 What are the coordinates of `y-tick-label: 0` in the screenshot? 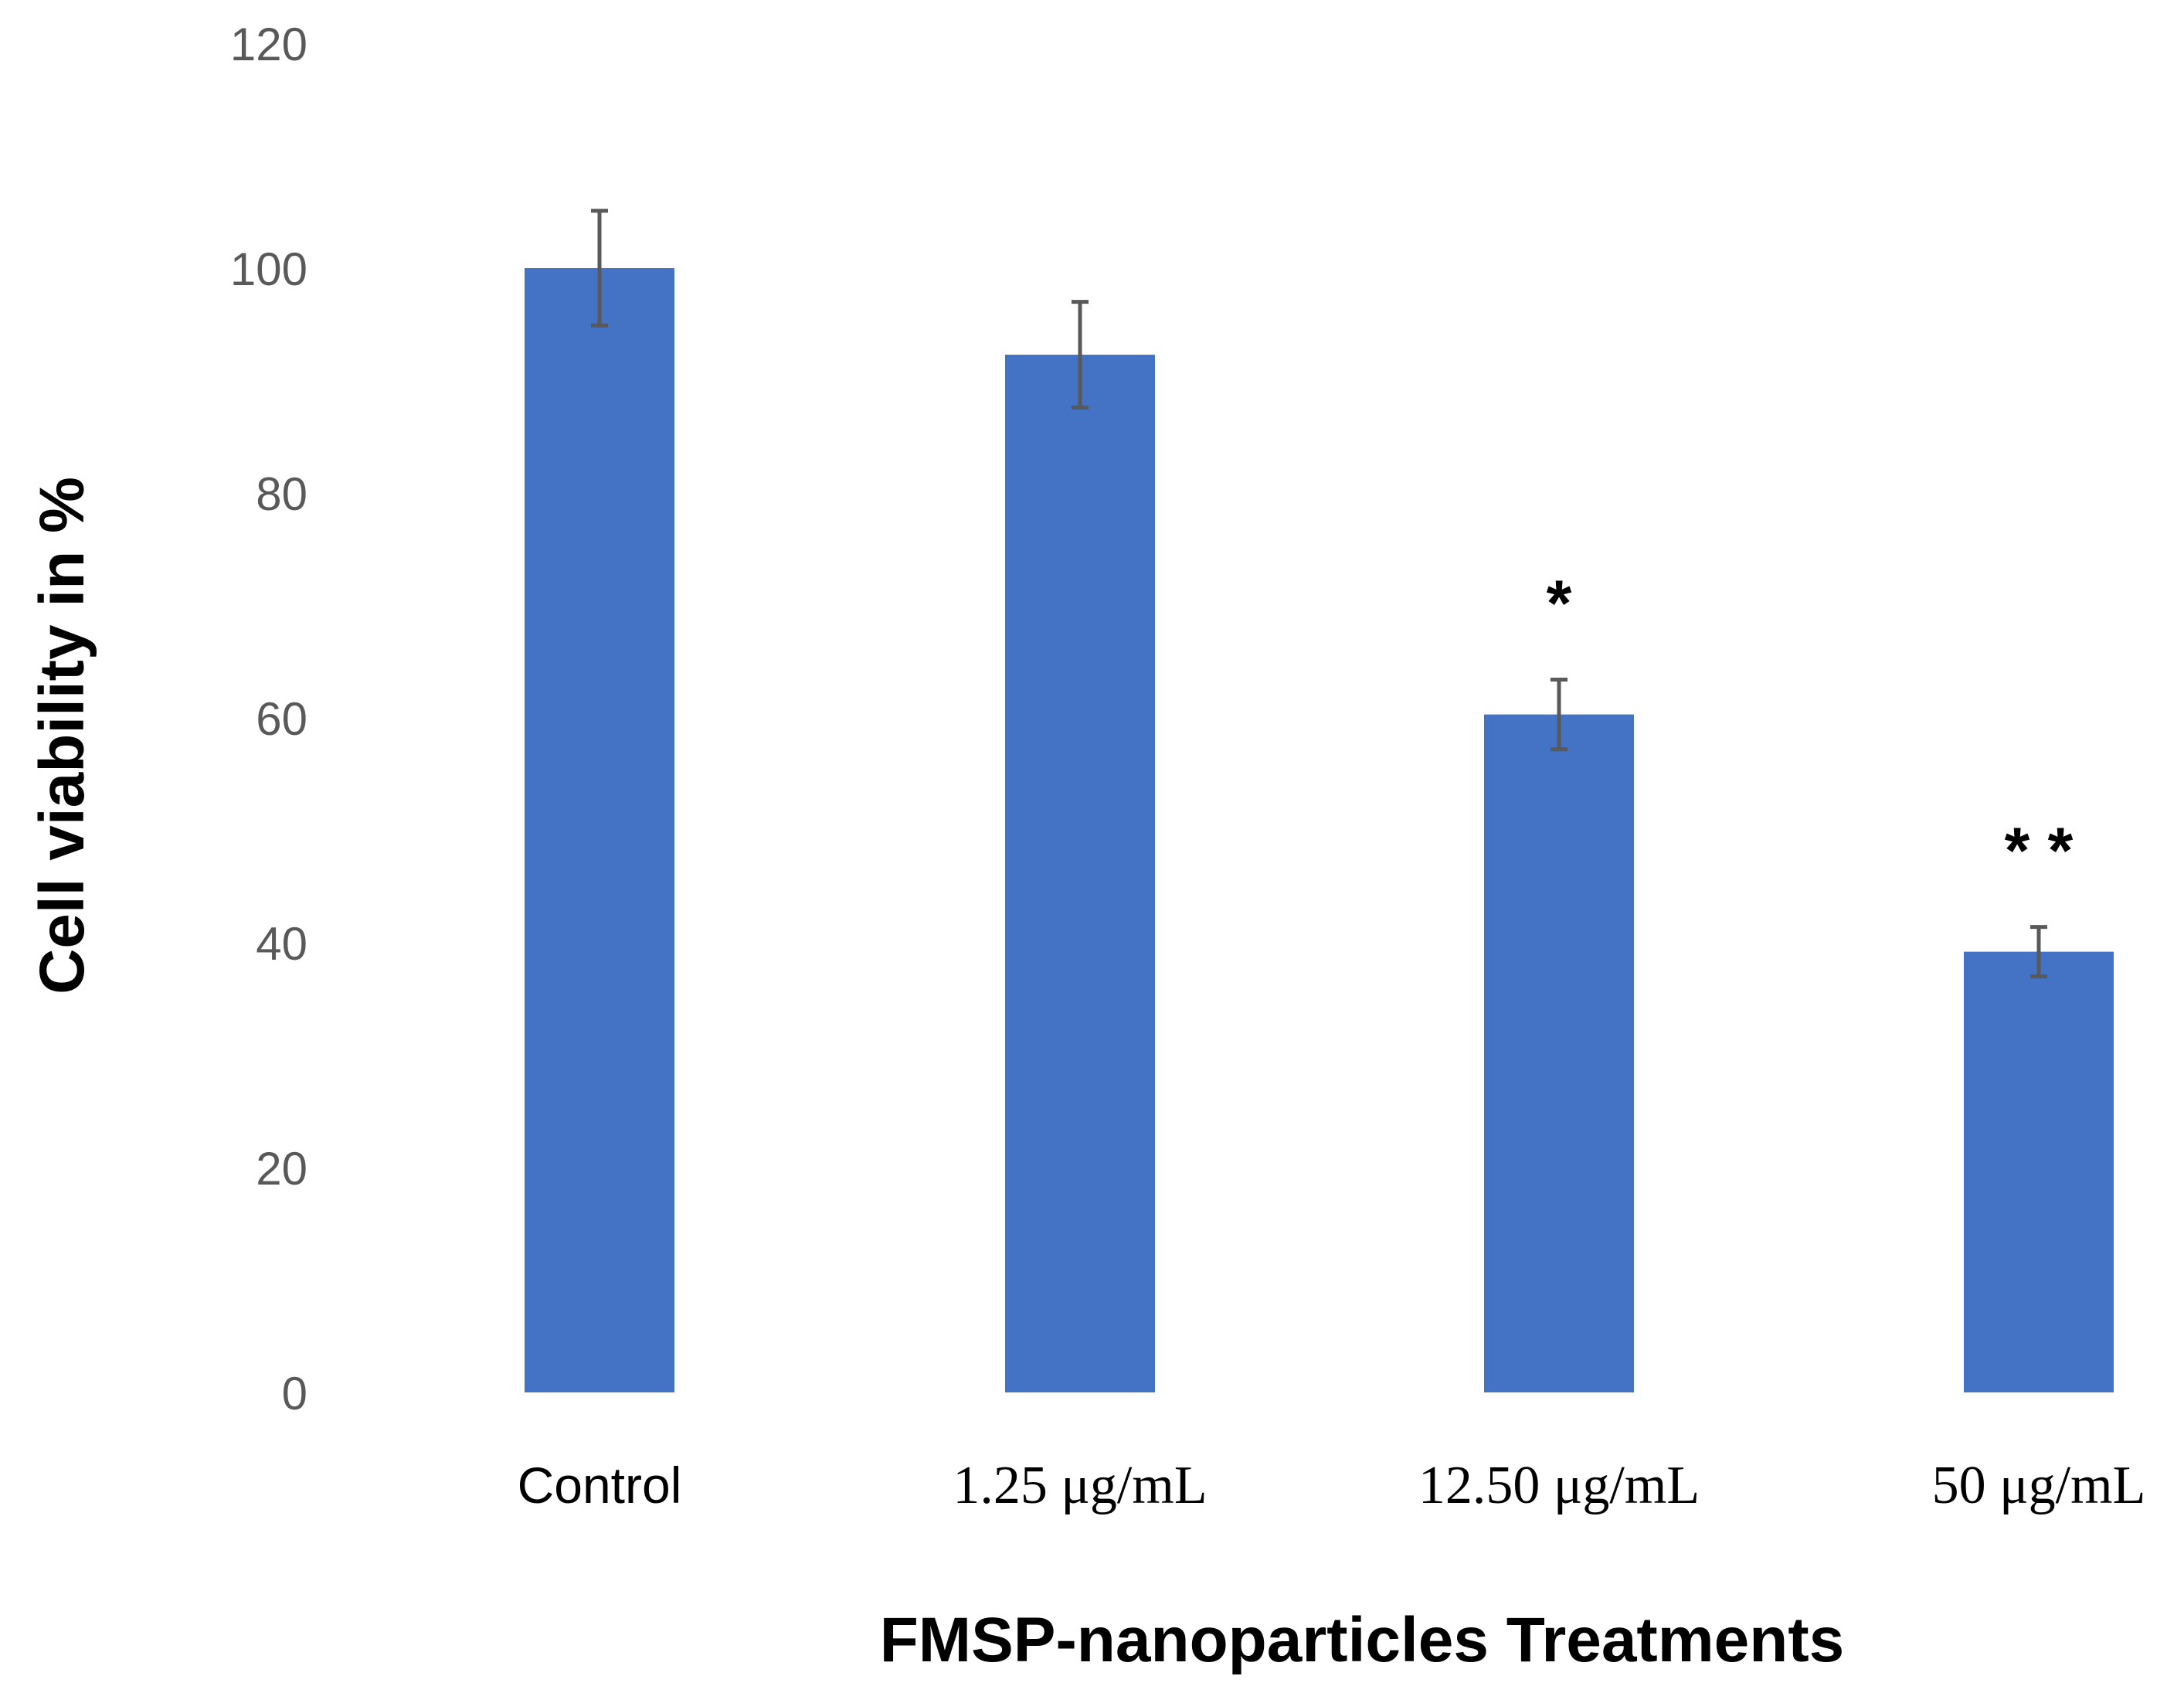 It's located at (294, 1393).